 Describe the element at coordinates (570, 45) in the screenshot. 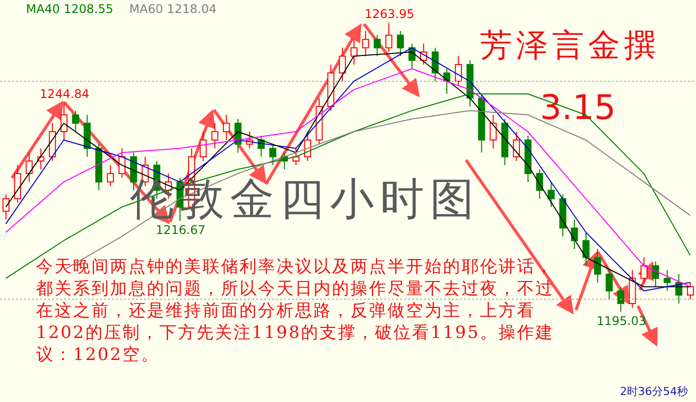

I see `text: 芳泽言金撰` at that location.